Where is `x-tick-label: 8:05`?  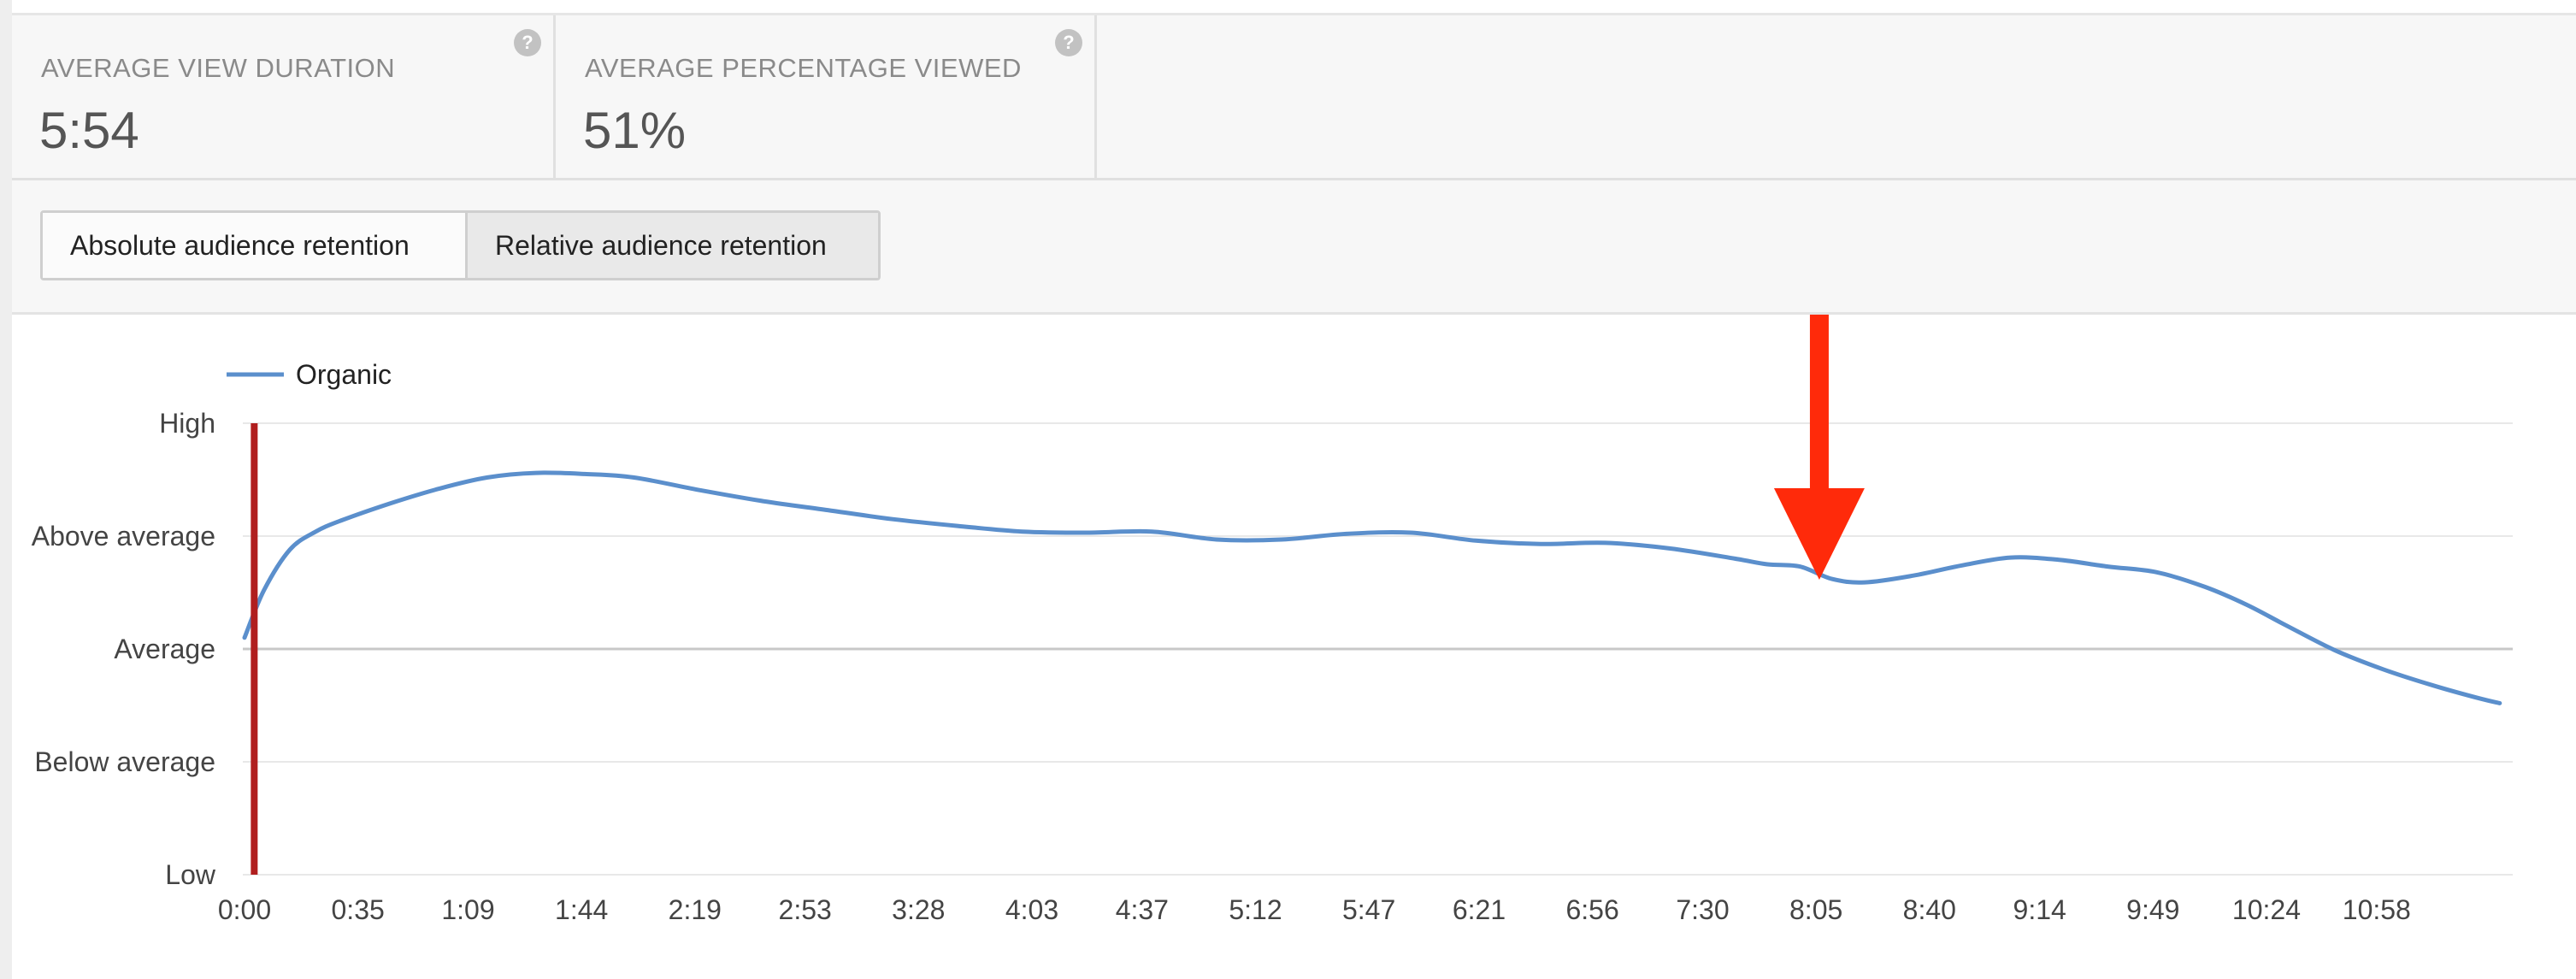
x-tick-label: 8:05 is located at coordinates (1816, 909).